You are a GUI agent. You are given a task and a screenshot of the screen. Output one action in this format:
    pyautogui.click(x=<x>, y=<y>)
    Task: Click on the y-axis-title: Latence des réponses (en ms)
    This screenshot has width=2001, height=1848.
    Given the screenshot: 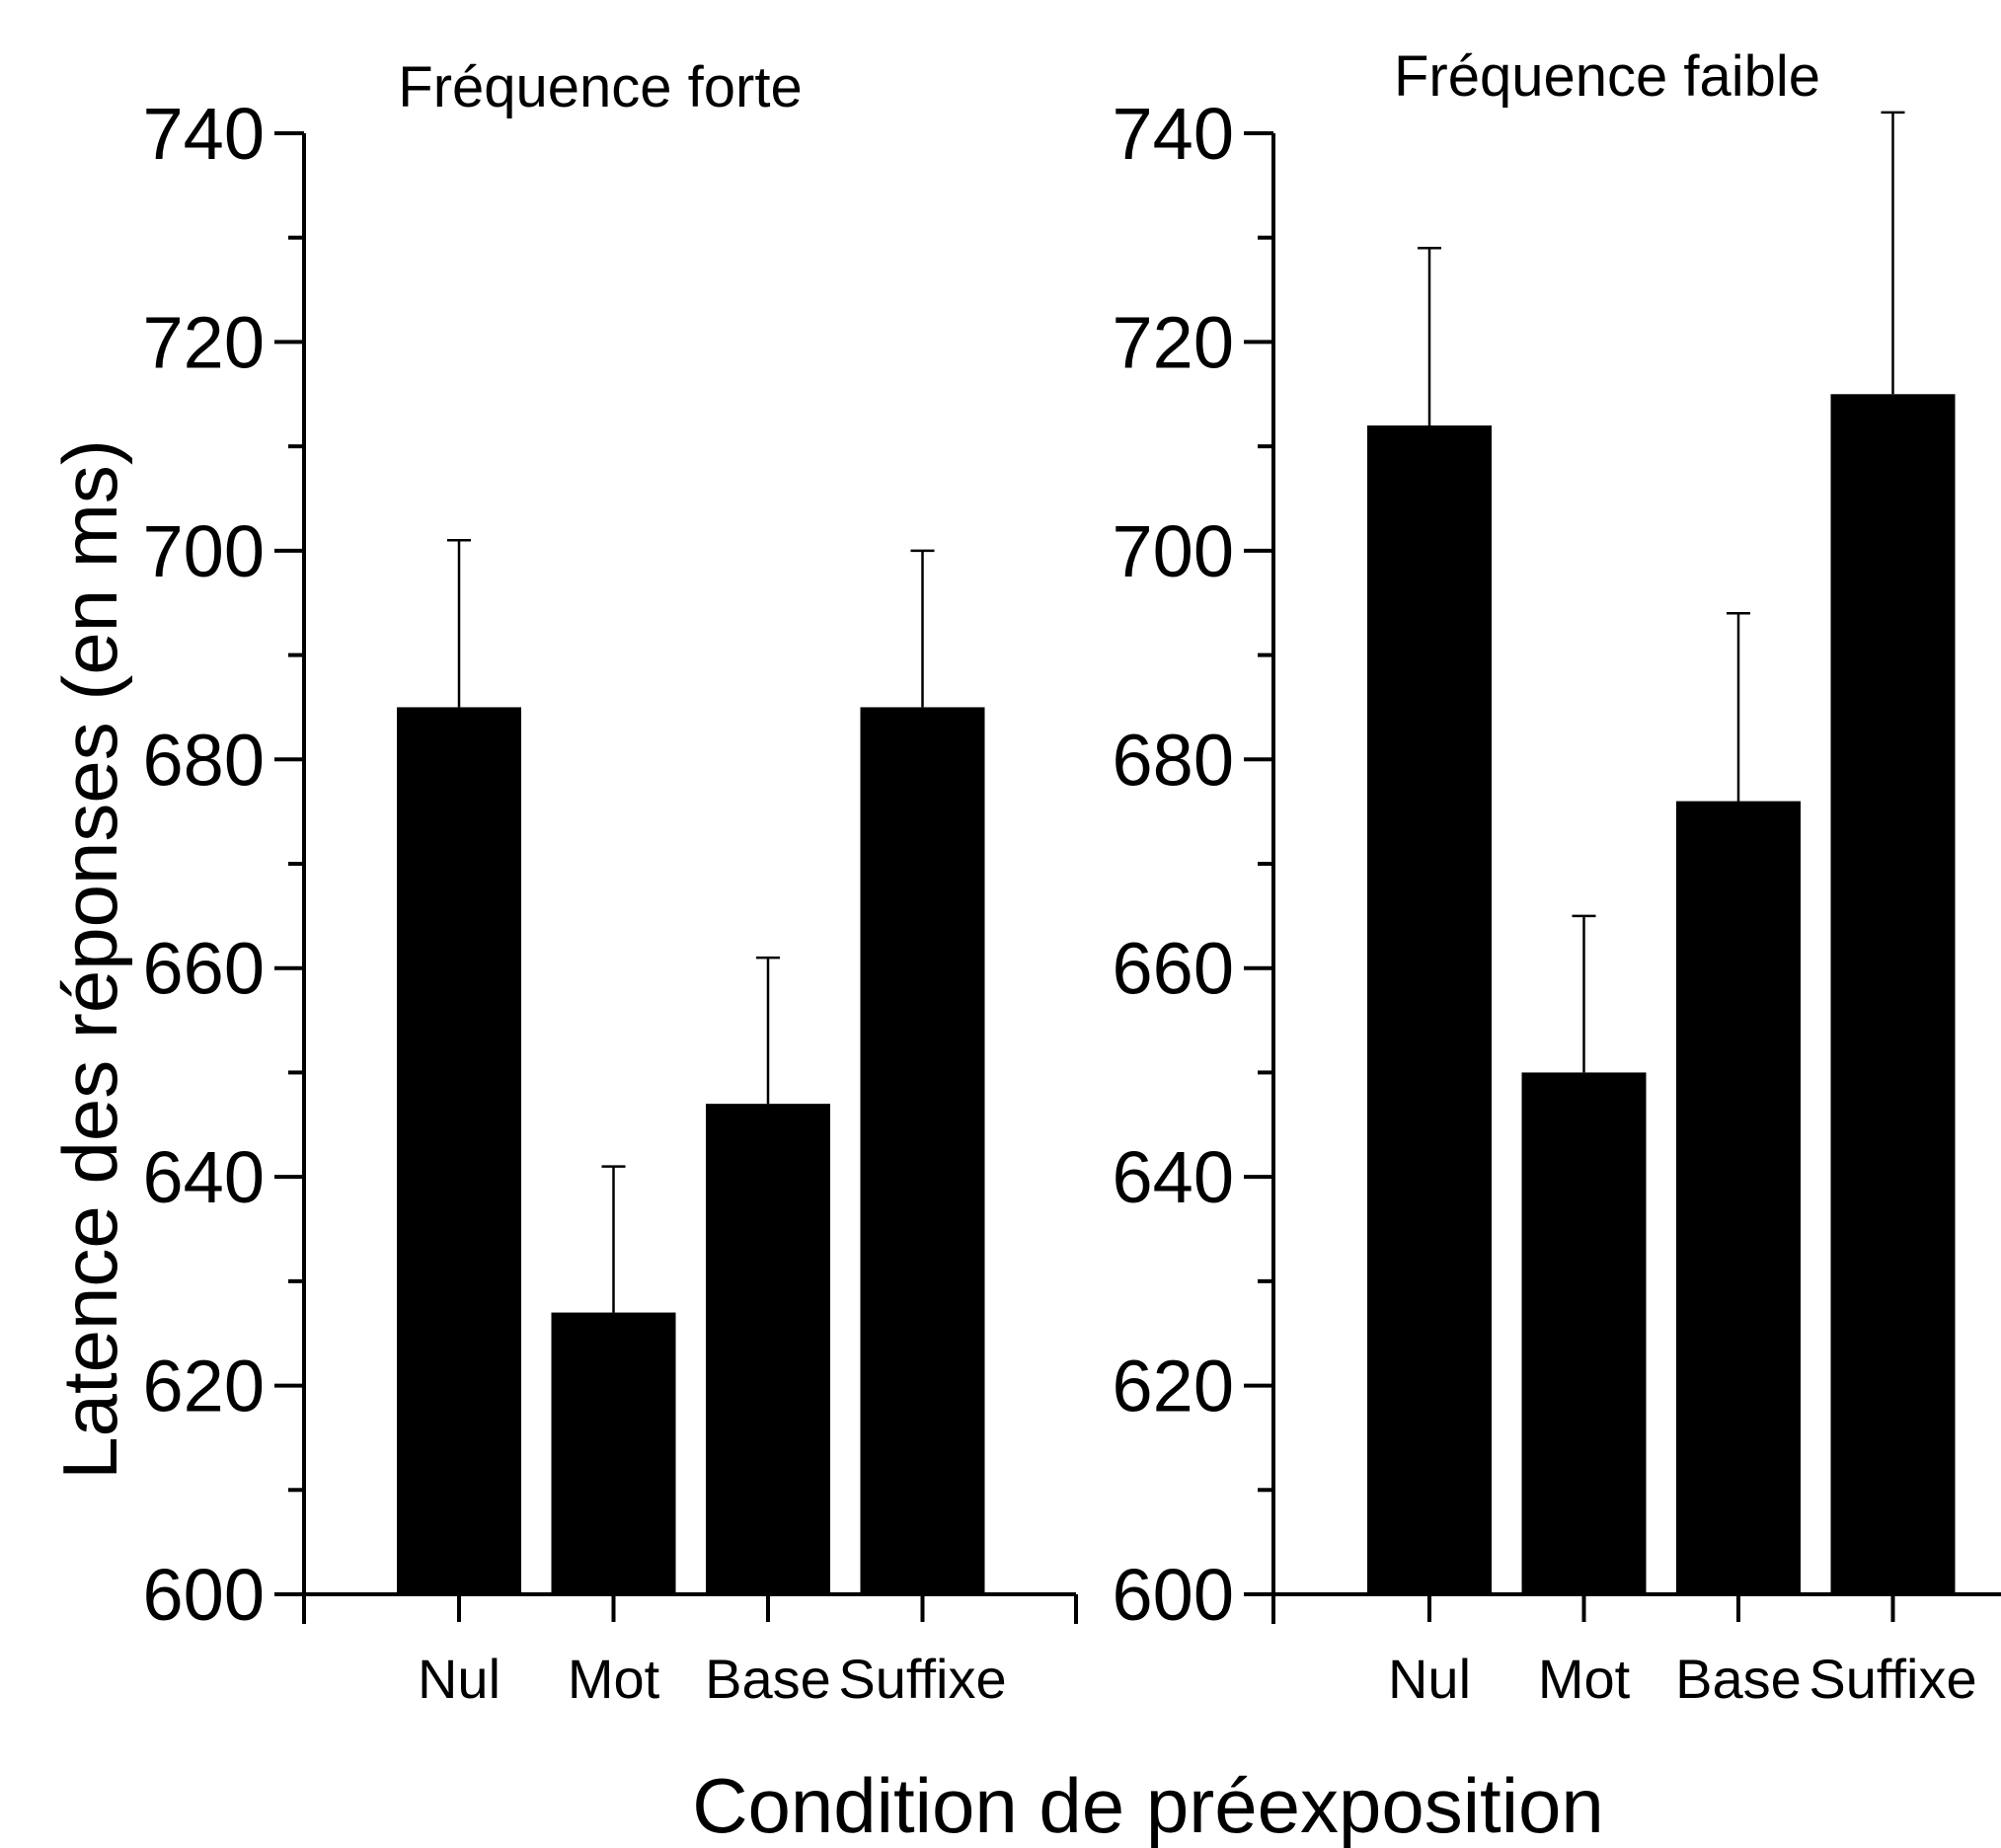 What is the action you would take?
    pyautogui.click(x=90, y=959)
    